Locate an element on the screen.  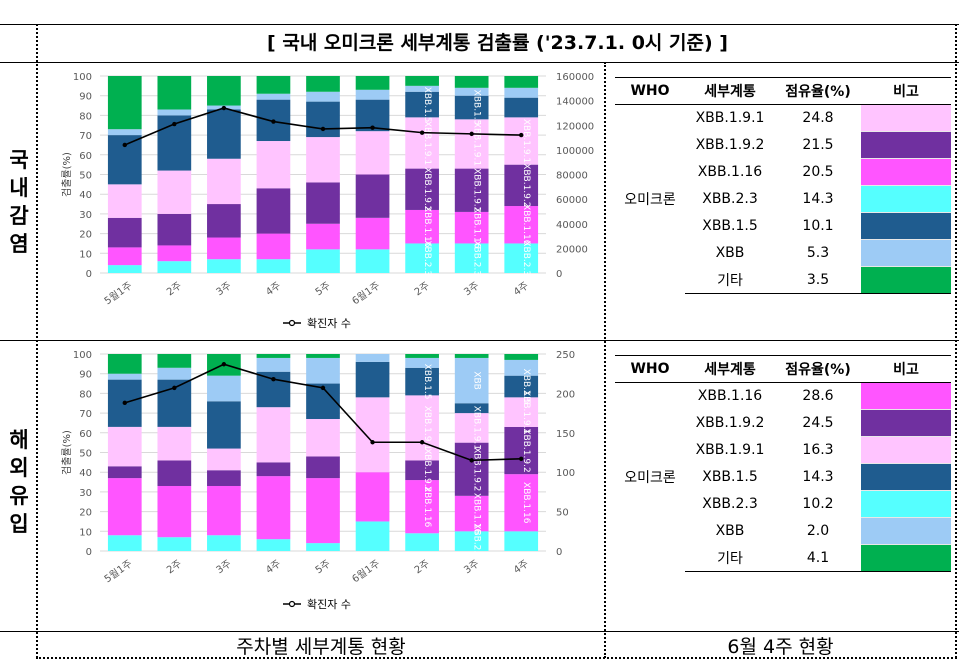
x-tick-label: 6월1주 is located at coordinates (366, 294).